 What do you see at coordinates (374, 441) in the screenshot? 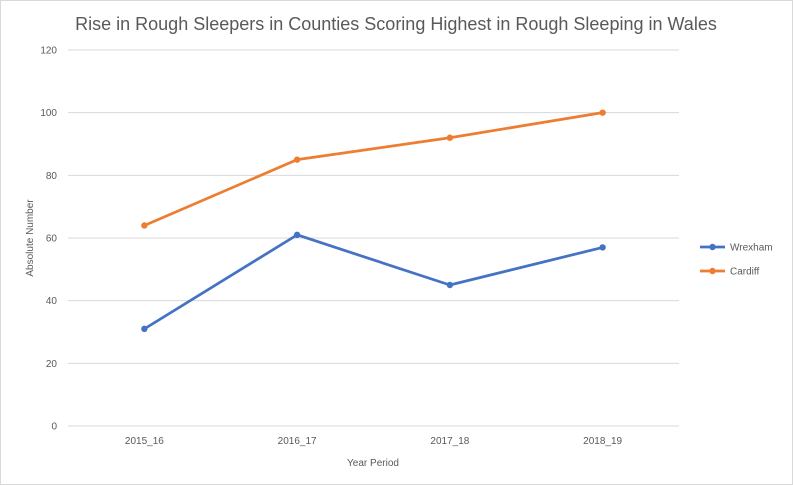
I see `x-axis-ticks: 2015_16 2016_17 2017_18 2018_19` at bounding box center [374, 441].